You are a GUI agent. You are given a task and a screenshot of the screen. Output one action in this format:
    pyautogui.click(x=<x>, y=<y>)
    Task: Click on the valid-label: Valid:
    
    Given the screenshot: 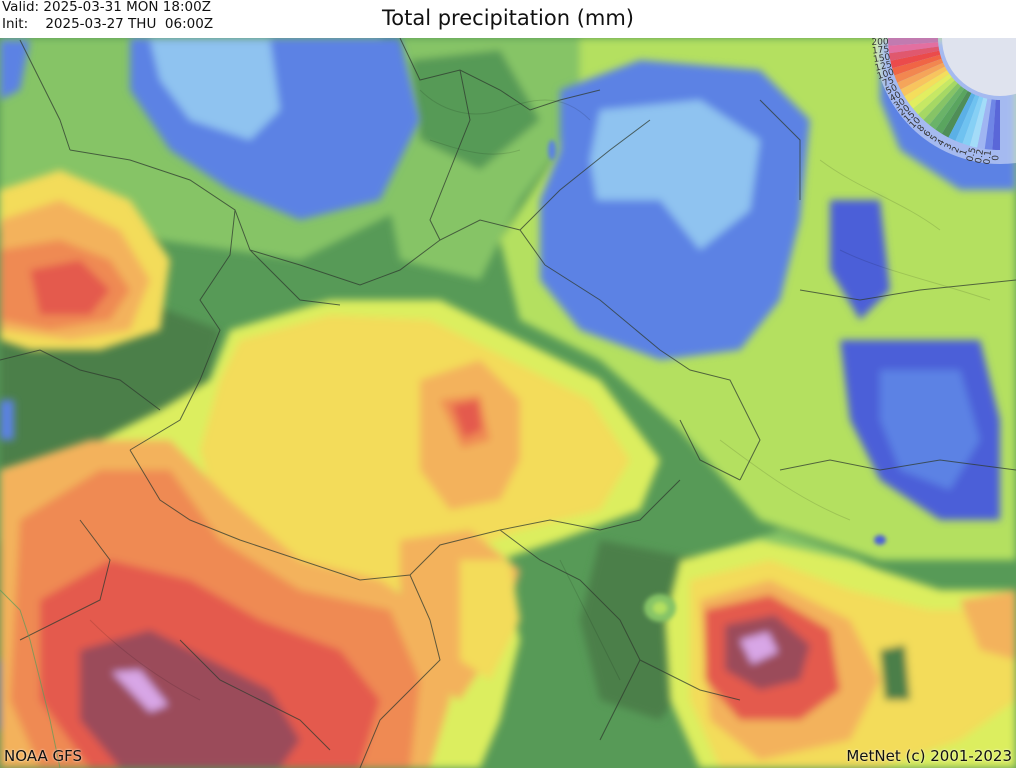 What is the action you would take?
    pyautogui.click(x=21, y=7)
    